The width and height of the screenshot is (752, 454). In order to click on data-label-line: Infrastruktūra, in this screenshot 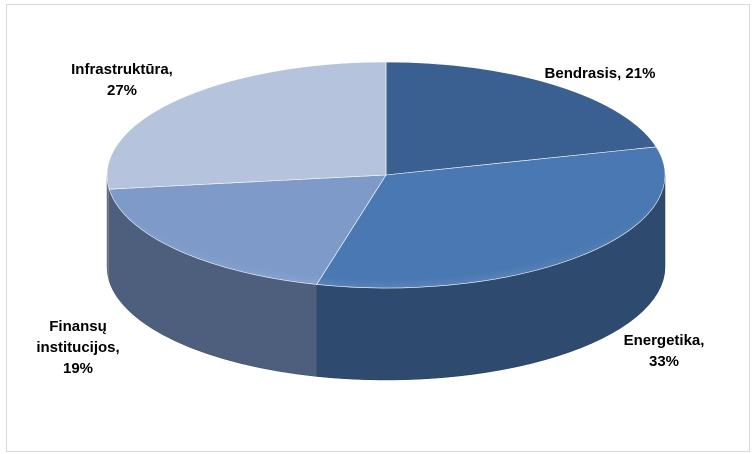, I will do `click(122, 69)`.